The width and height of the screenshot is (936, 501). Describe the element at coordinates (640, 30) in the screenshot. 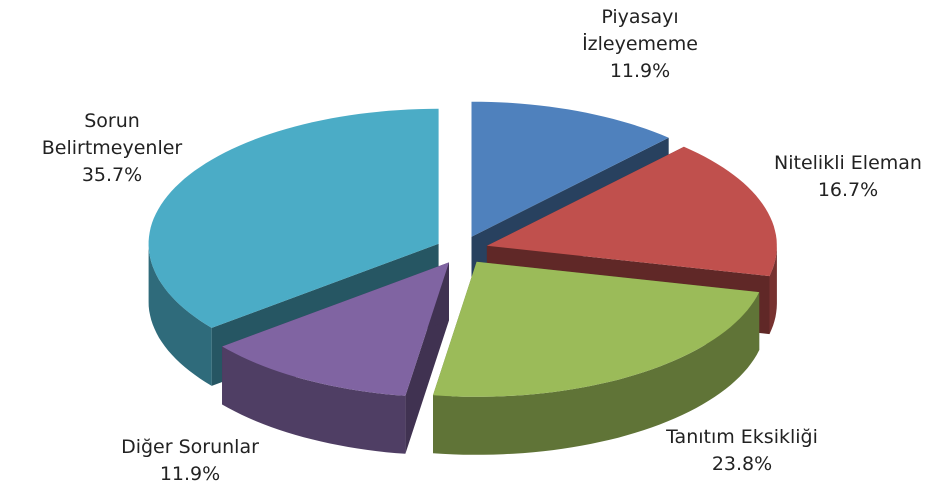

I see `category-name: Piyasayı İzleyememe` at that location.